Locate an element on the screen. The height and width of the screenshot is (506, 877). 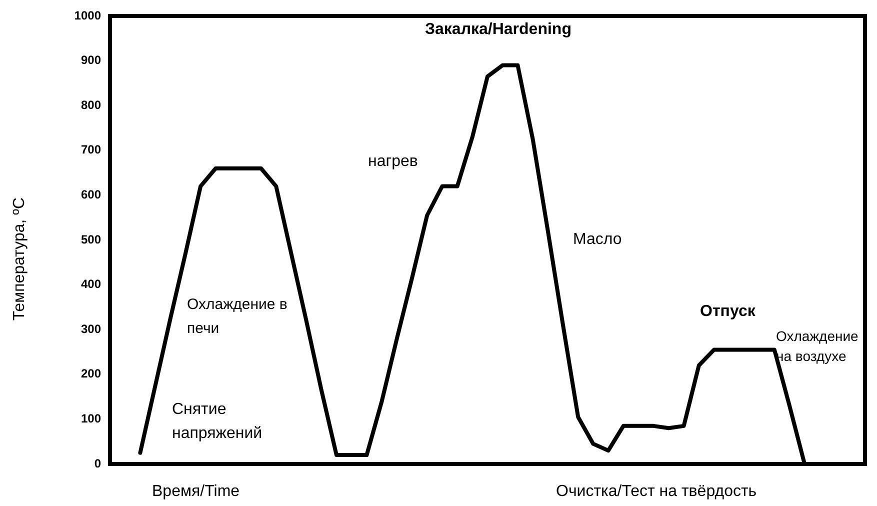
y-tick-label: 500 is located at coordinates (91, 239).